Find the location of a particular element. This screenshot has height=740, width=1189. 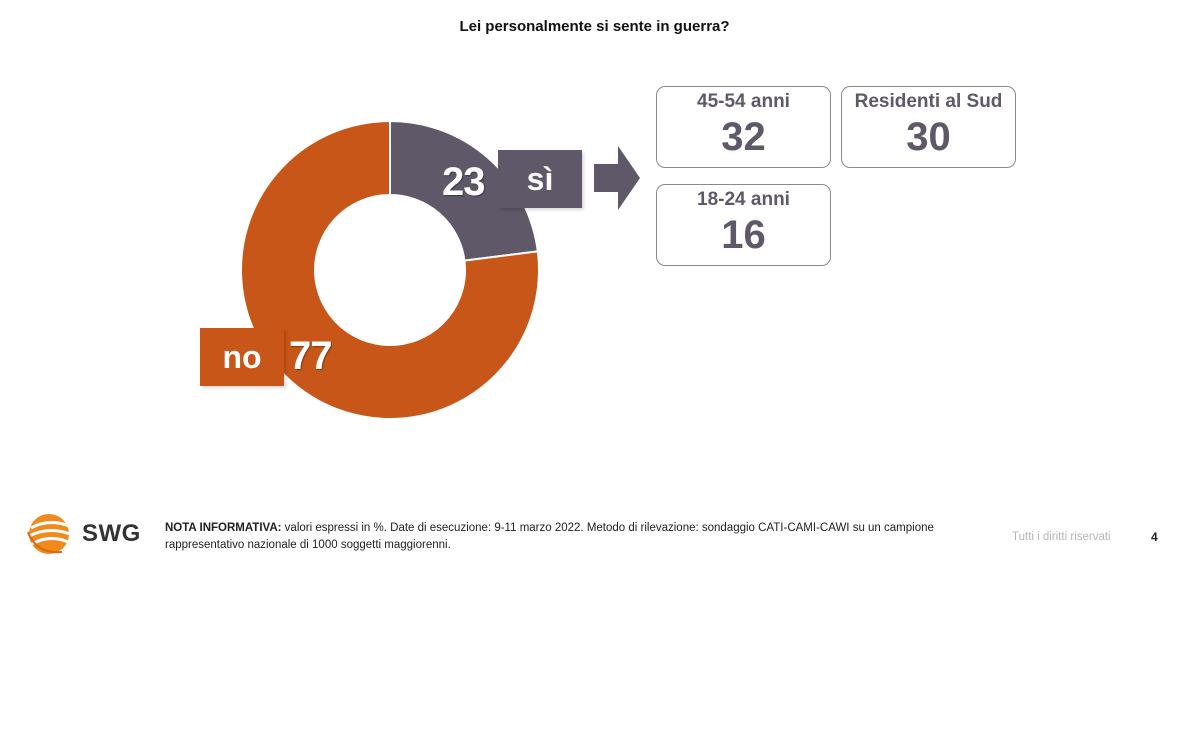

page-number: 4 is located at coordinates (1154, 537).